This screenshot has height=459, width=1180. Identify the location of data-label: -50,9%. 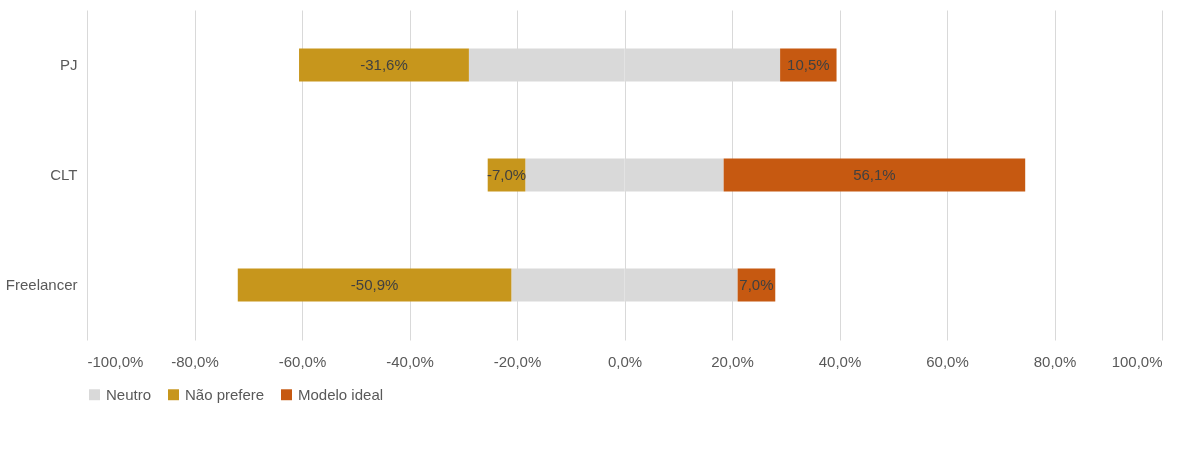
(374, 284).